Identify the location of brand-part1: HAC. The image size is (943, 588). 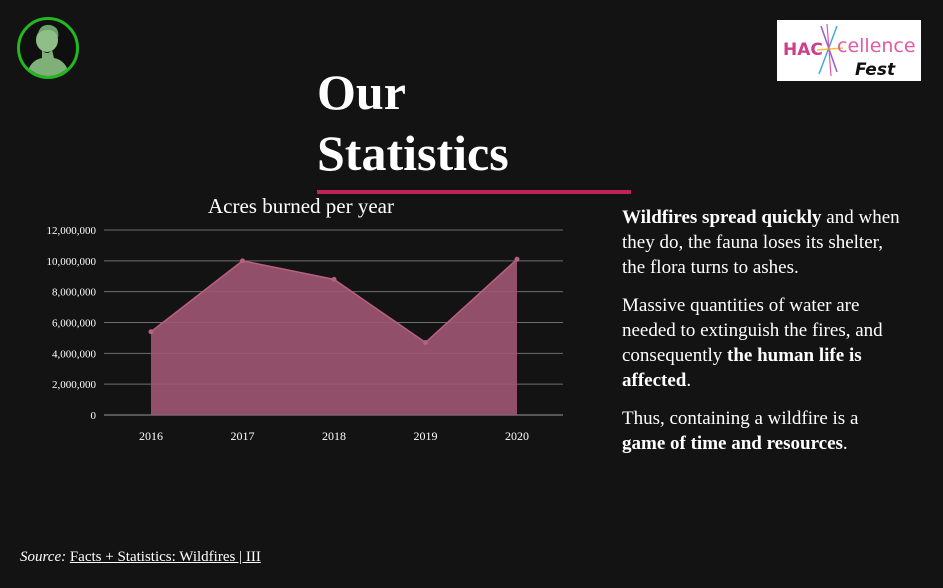
(803, 50).